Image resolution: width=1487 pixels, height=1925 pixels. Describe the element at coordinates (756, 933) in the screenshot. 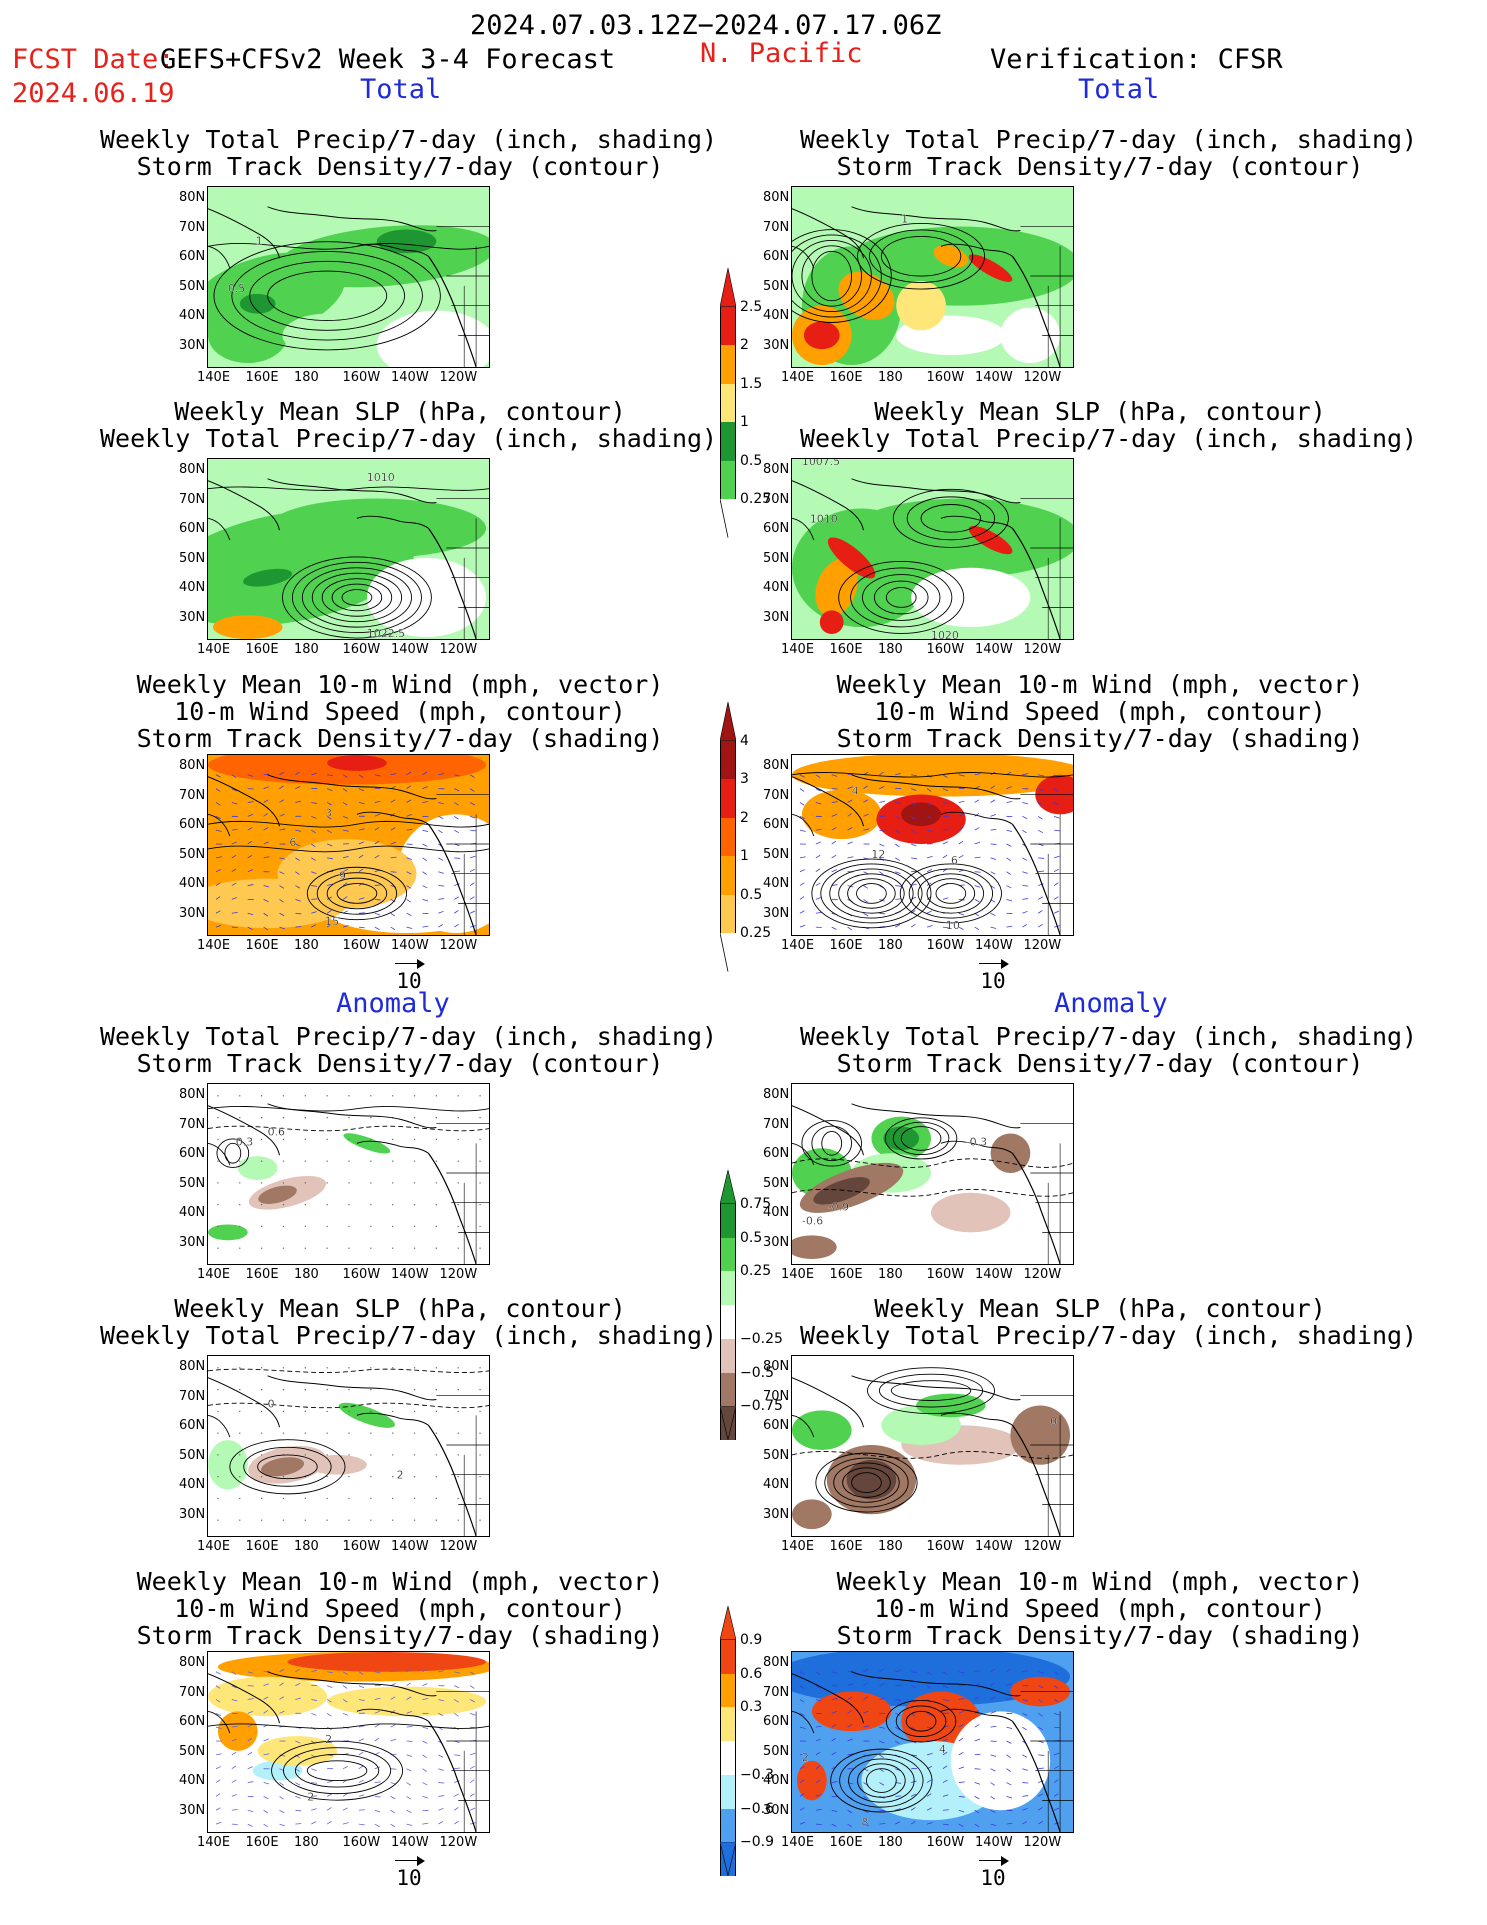

I see `colorbar-label: 0.25` at that location.